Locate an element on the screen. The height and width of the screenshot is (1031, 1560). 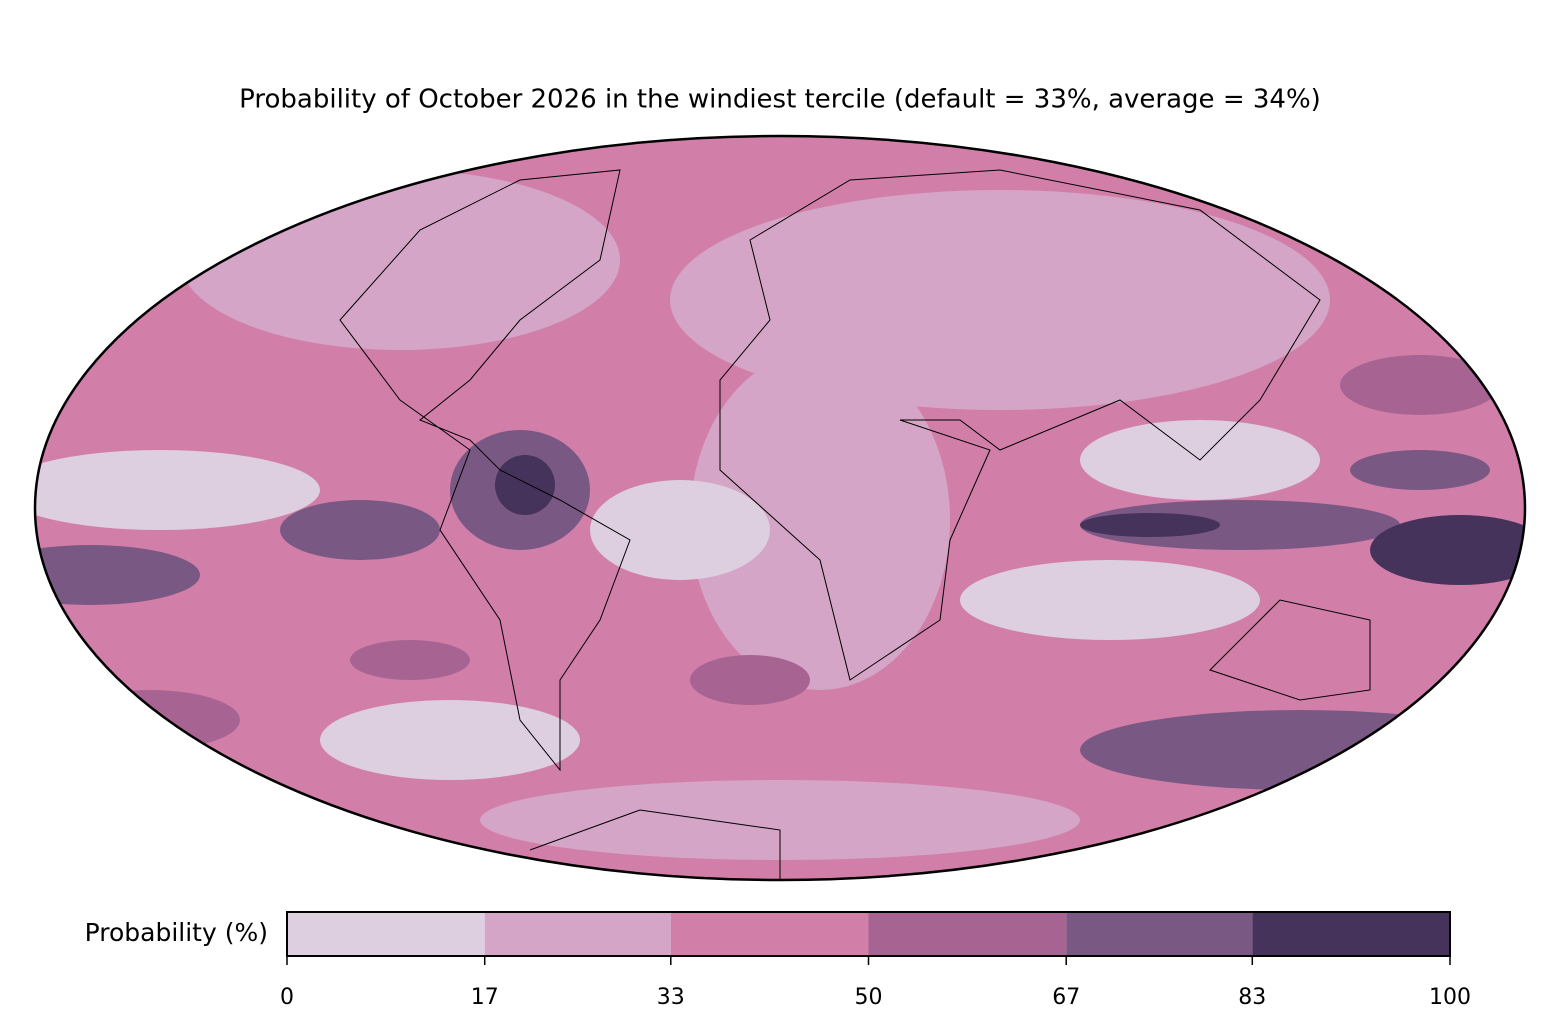
colorbar: 0 17 33 50 67 83 100 is located at coordinates (875, 960).